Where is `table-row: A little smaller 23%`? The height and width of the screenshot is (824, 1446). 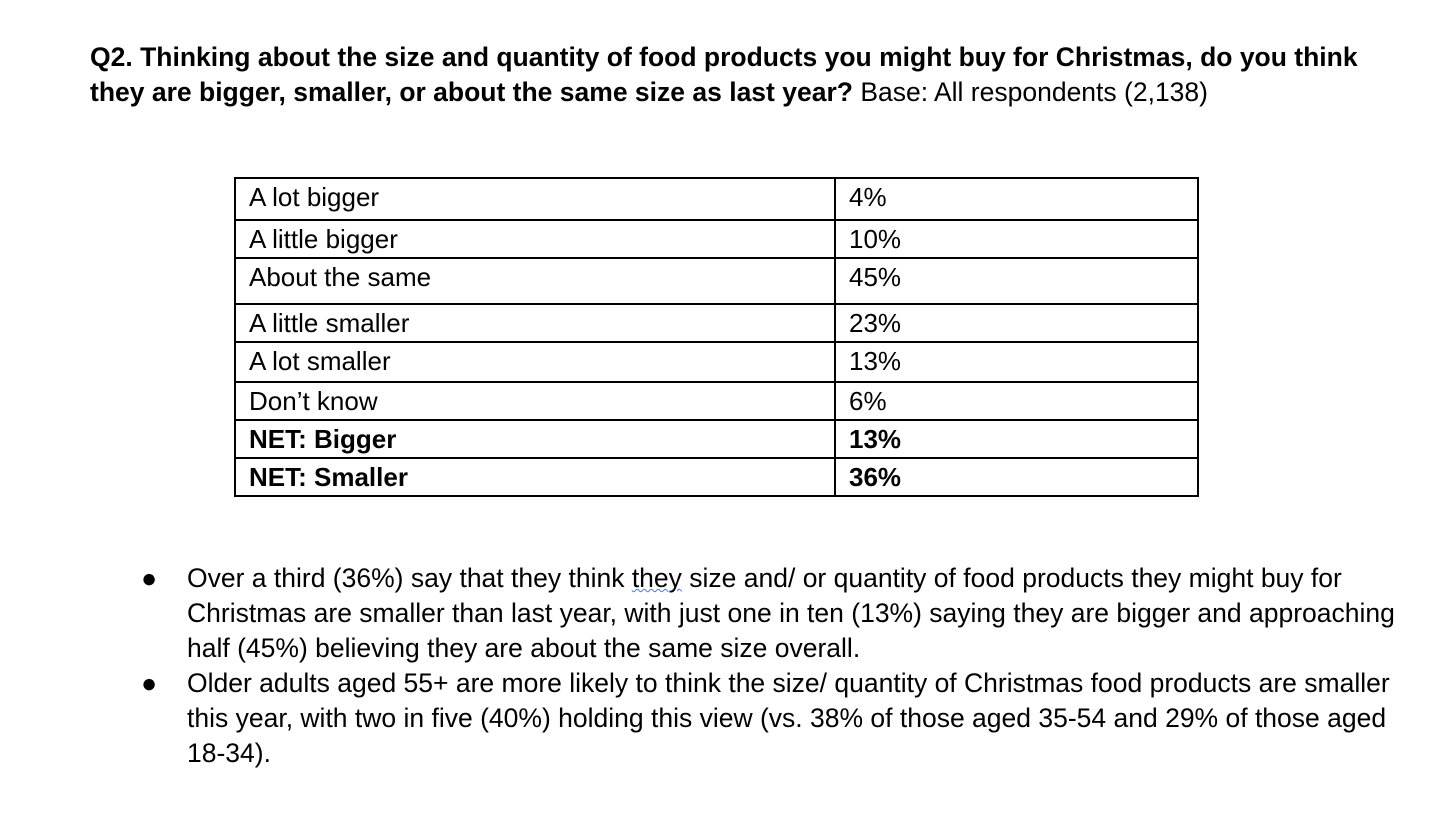
table-row: A little smaller 23% is located at coordinates (716, 323).